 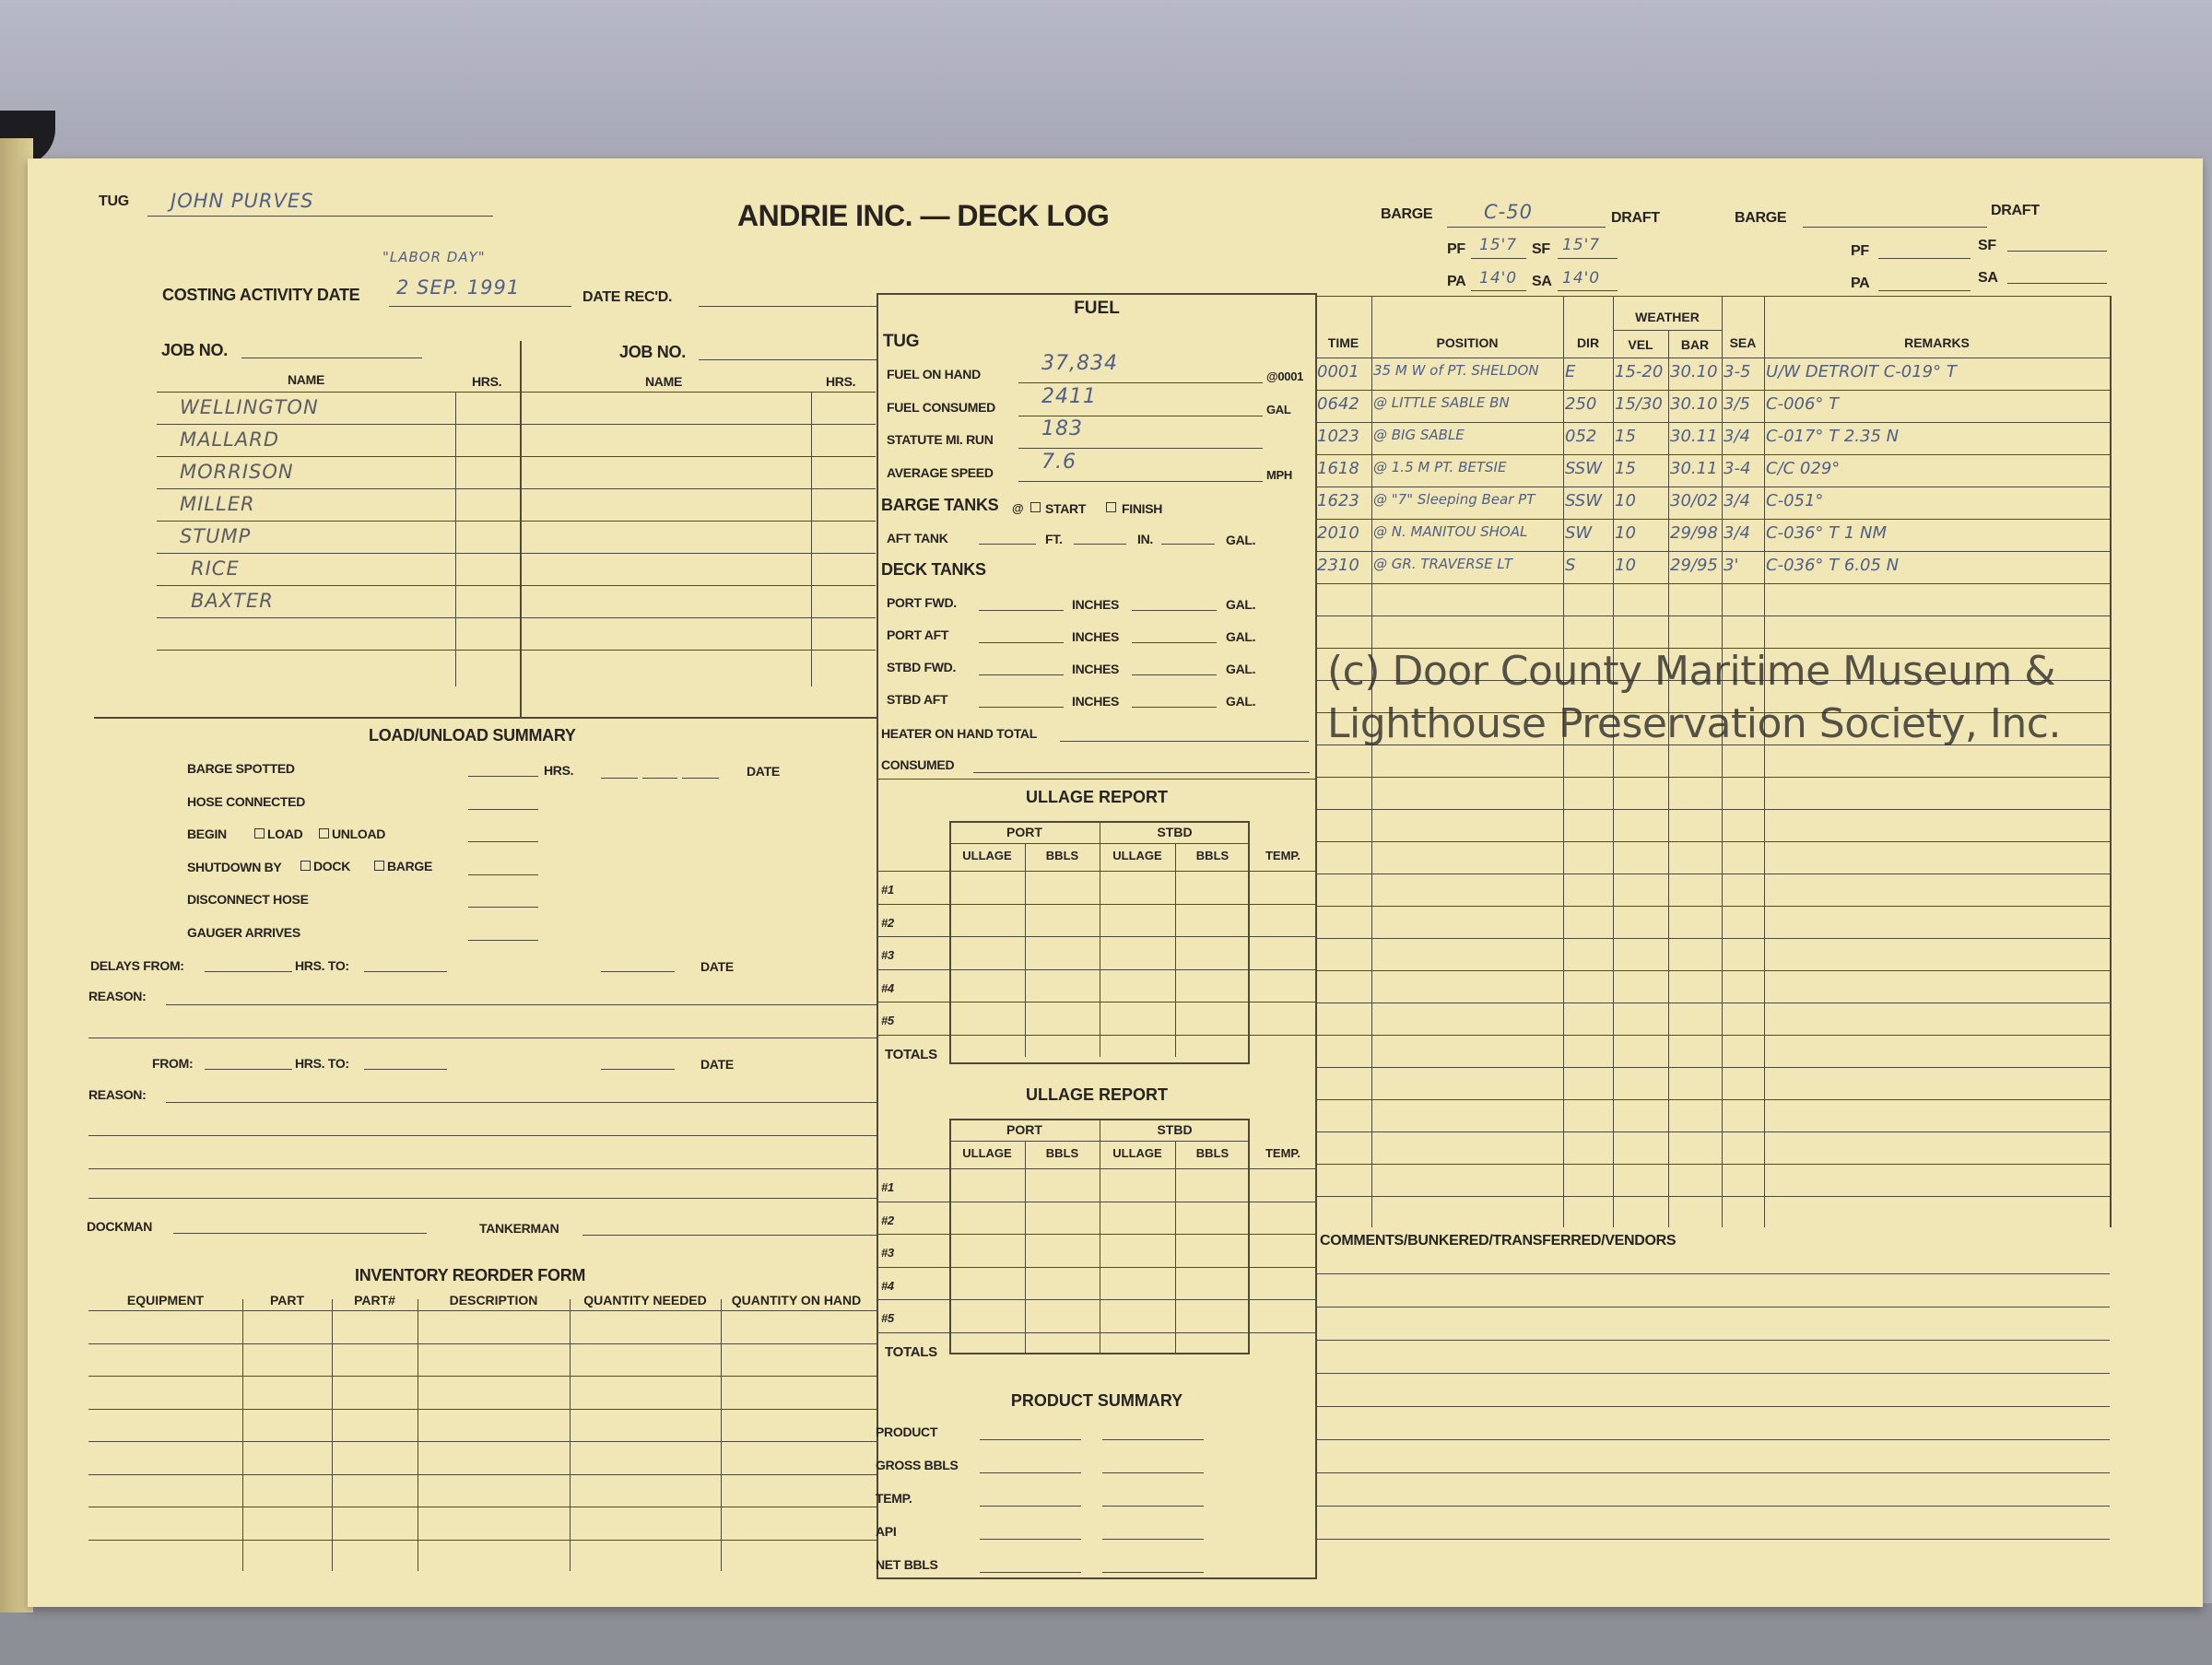 What do you see at coordinates (1079, 363) in the screenshot?
I see `fuel-on-hand-value: 37,834` at bounding box center [1079, 363].